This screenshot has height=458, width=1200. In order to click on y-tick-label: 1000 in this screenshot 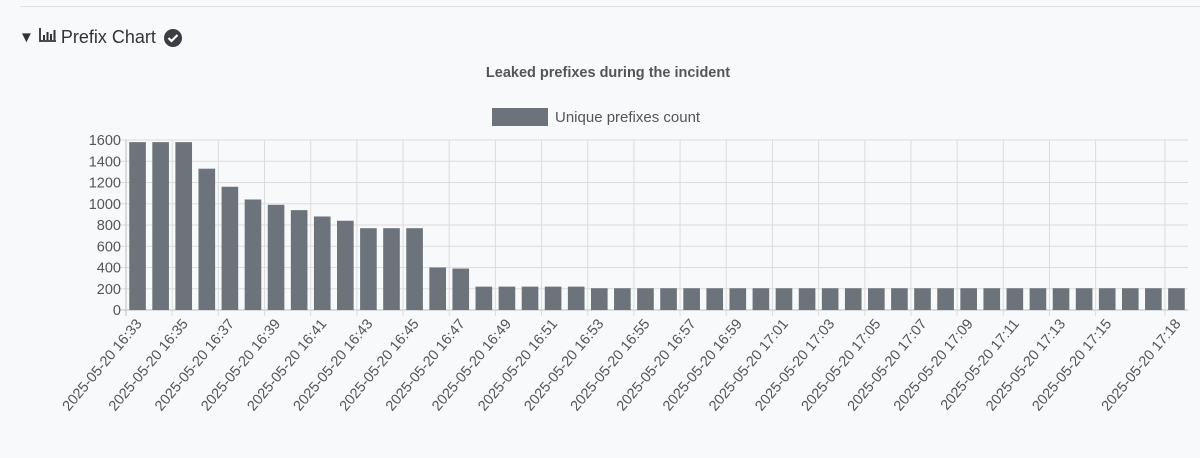, I will do `click(105, 205)`.